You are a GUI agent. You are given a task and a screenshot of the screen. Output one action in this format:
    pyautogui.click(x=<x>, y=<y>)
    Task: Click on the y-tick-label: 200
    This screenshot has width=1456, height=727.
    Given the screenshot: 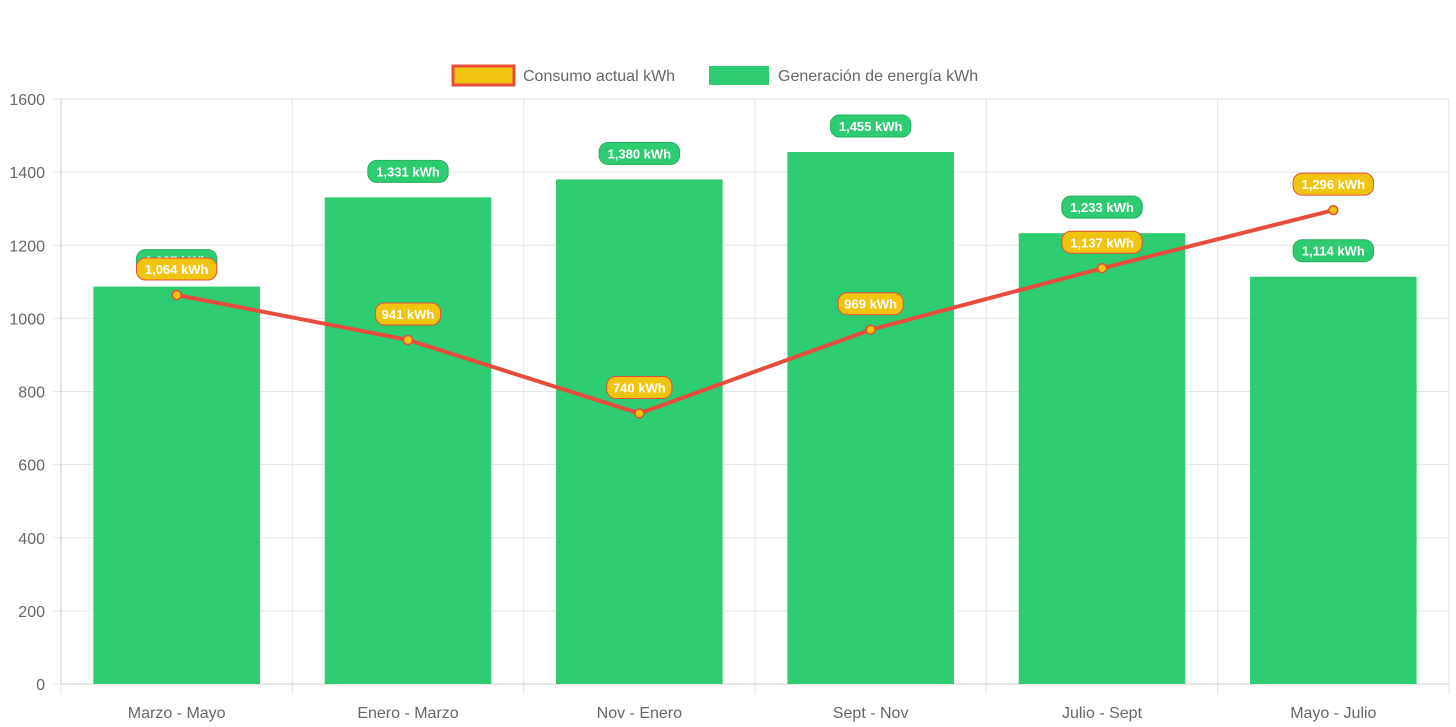 What is the action you would take?
    pyautogui.click(x=31, y=612)
    